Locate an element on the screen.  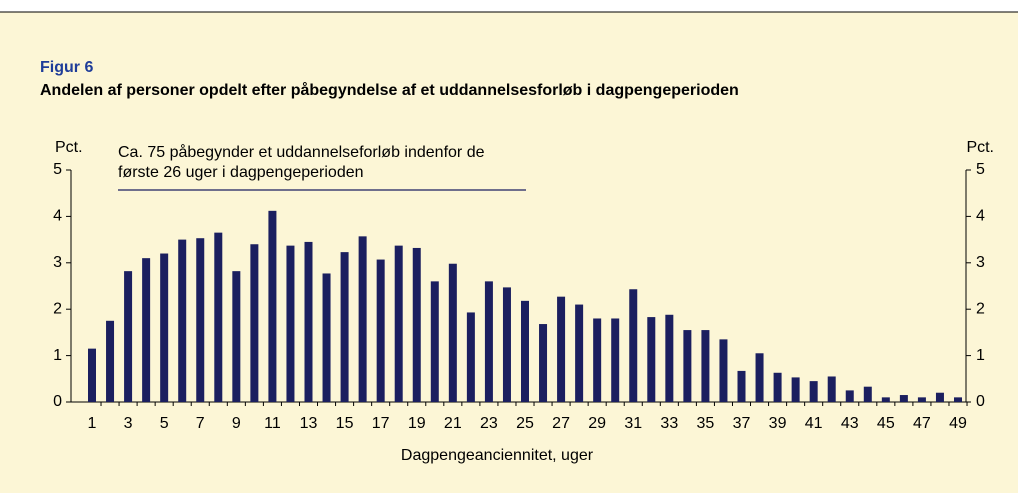
x-tick-label: 25 is located at coordinates (525, 423).